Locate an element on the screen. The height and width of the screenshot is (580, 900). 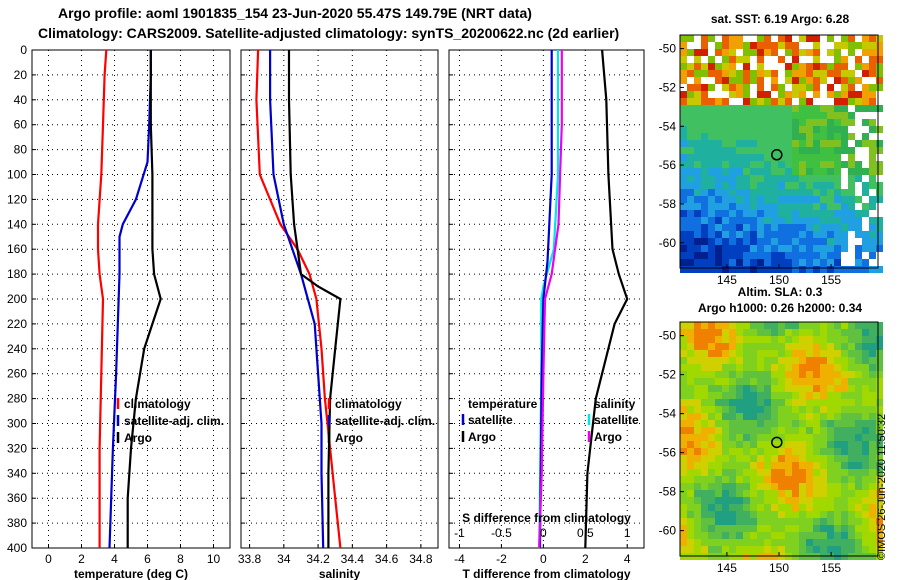
x-tick-label: 33.8 is located at coordinates (250, 559).